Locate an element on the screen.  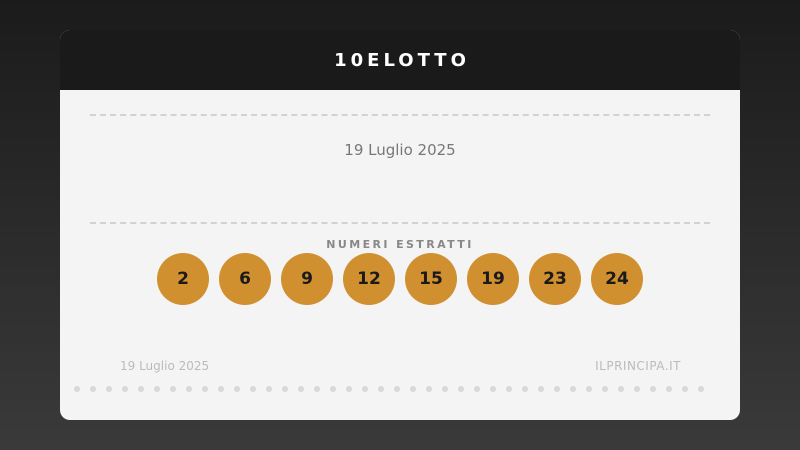
divider-top is located at coordinates (400, 115).